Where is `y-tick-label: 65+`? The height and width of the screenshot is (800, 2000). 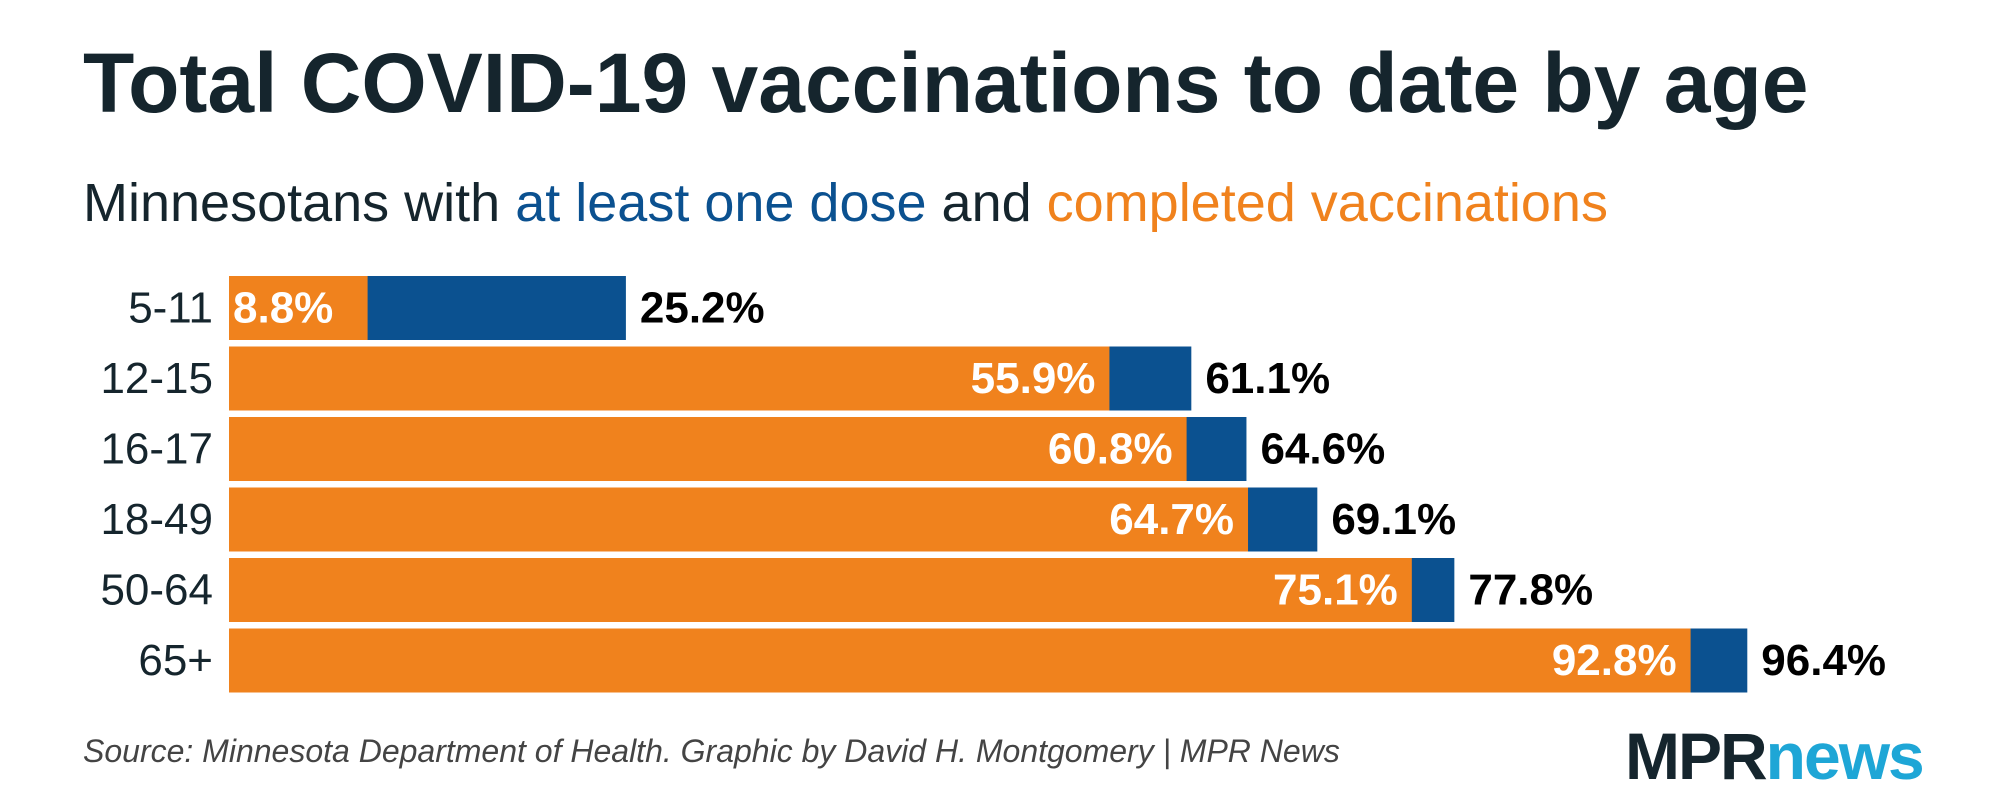 y-tick-label: 65+ is located at coordinates (175, 660).